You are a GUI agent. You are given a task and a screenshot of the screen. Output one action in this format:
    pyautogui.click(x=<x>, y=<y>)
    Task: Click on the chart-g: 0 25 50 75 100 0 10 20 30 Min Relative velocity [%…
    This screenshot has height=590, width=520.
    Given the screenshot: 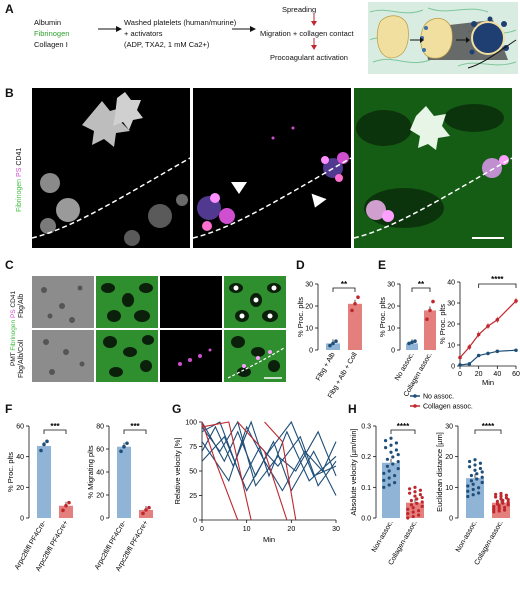 What is the action you would take?
    pyautogui.click(x=256, y=482)
    